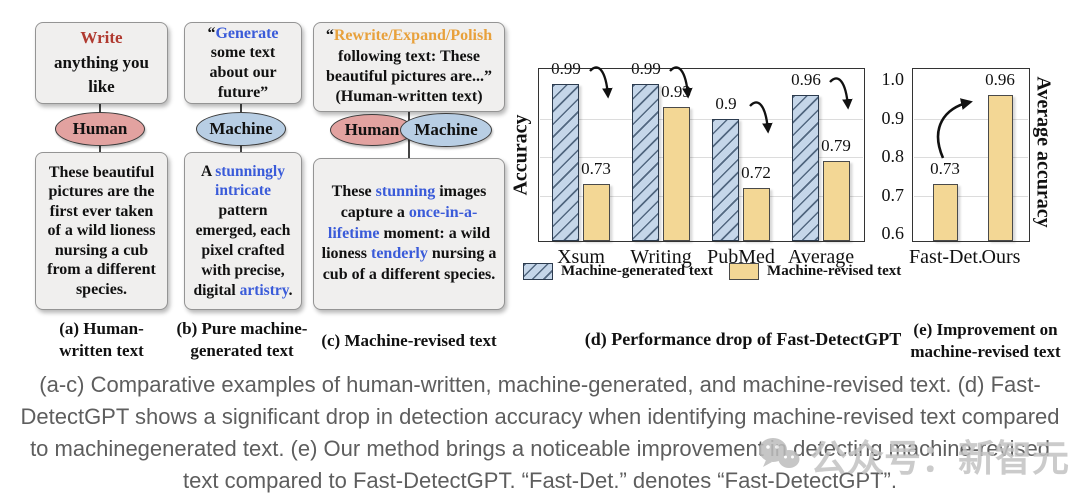 This screenshot has width=1080, height=501. I want to click on panel-b-prompt-text: “Generate some text about our future”, so click(243, 63).